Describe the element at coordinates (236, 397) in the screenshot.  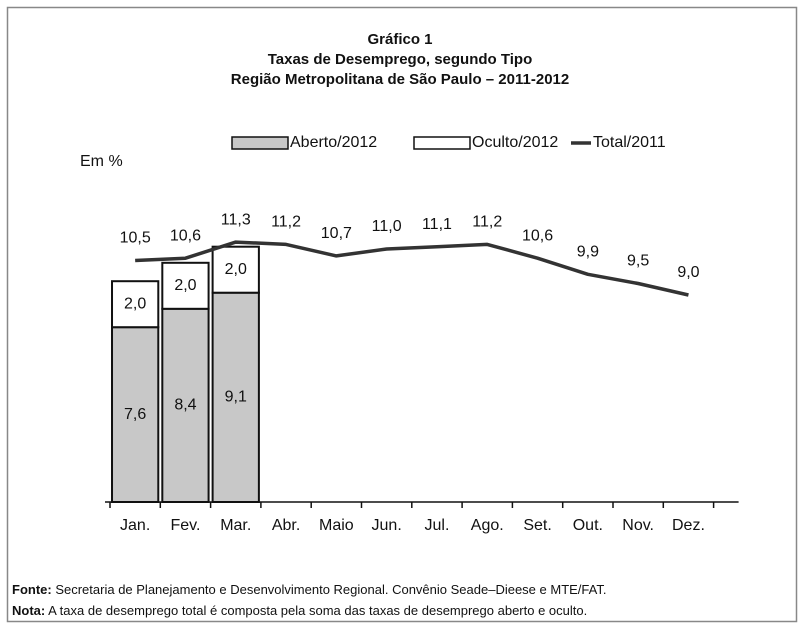
I see `value-label: 9,1` at that location.